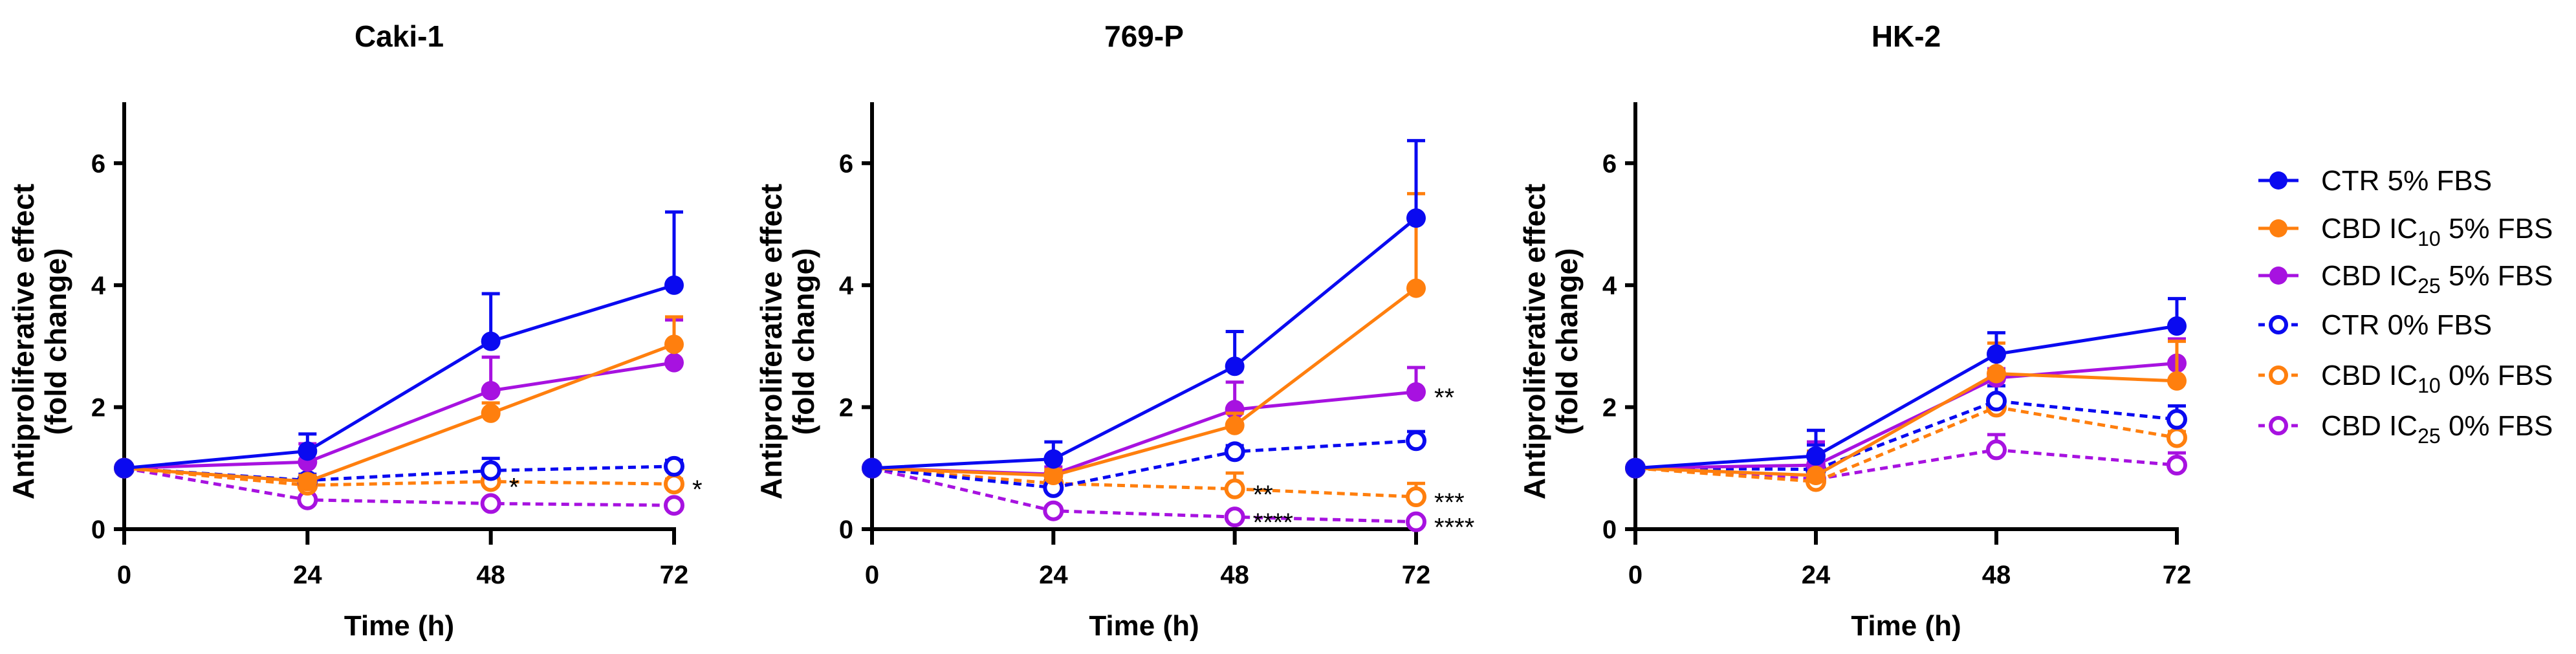 This screenshot has height=654, width=2576. Describe the element at coordinates (1234, 575) in the screenshot. I see `x-tick-label: 48` at that location.